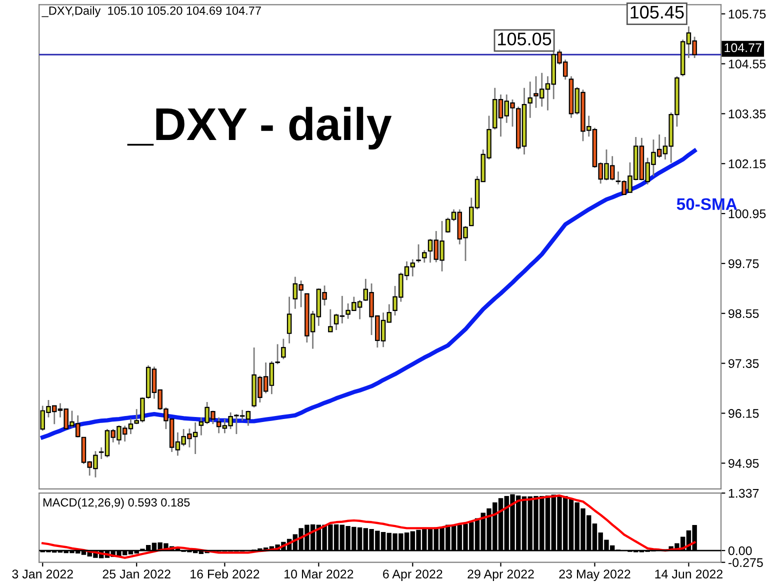 This screenshot has width=782, height=587. Describe the element at coordinates (136, 574) in the screenshot. I see `x-tick-label: 25 Jan 2022` at that location.